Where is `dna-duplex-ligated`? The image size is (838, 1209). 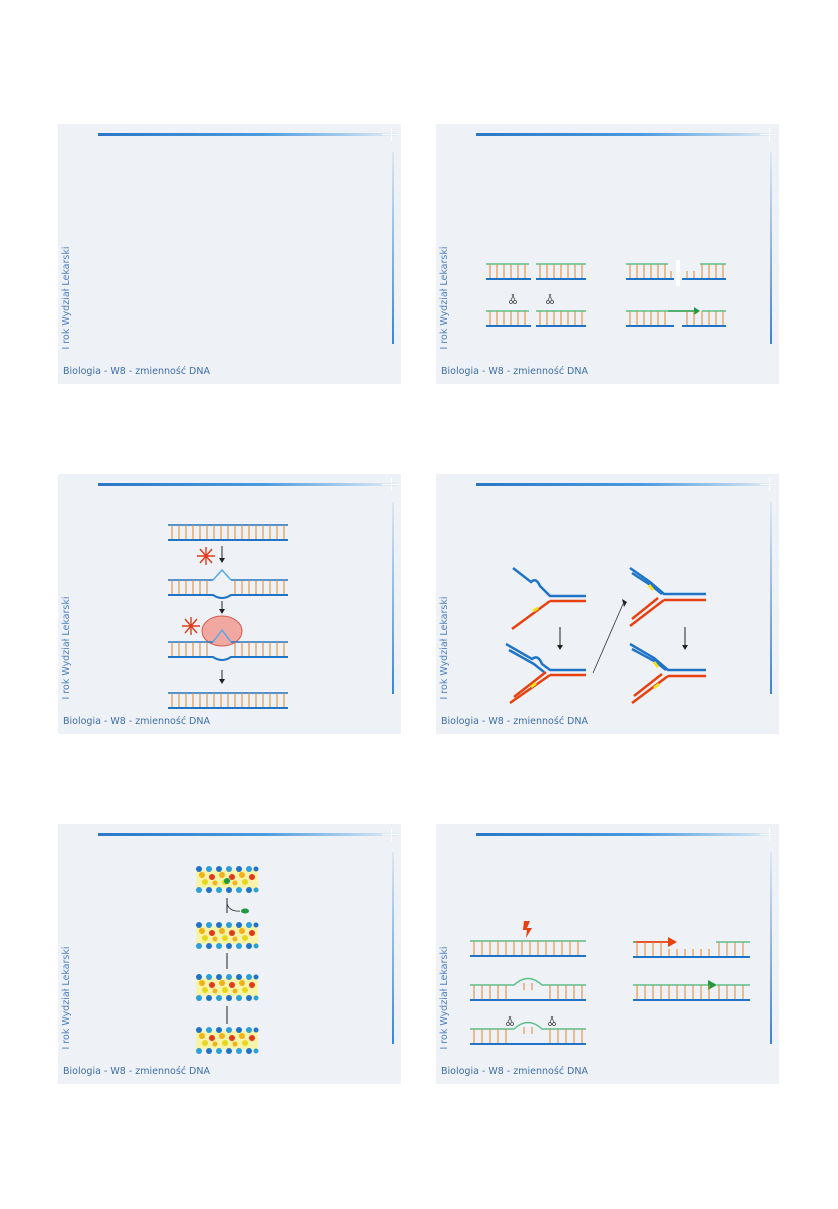 dna-duplex-ligated is located at coordinates (691, 990).